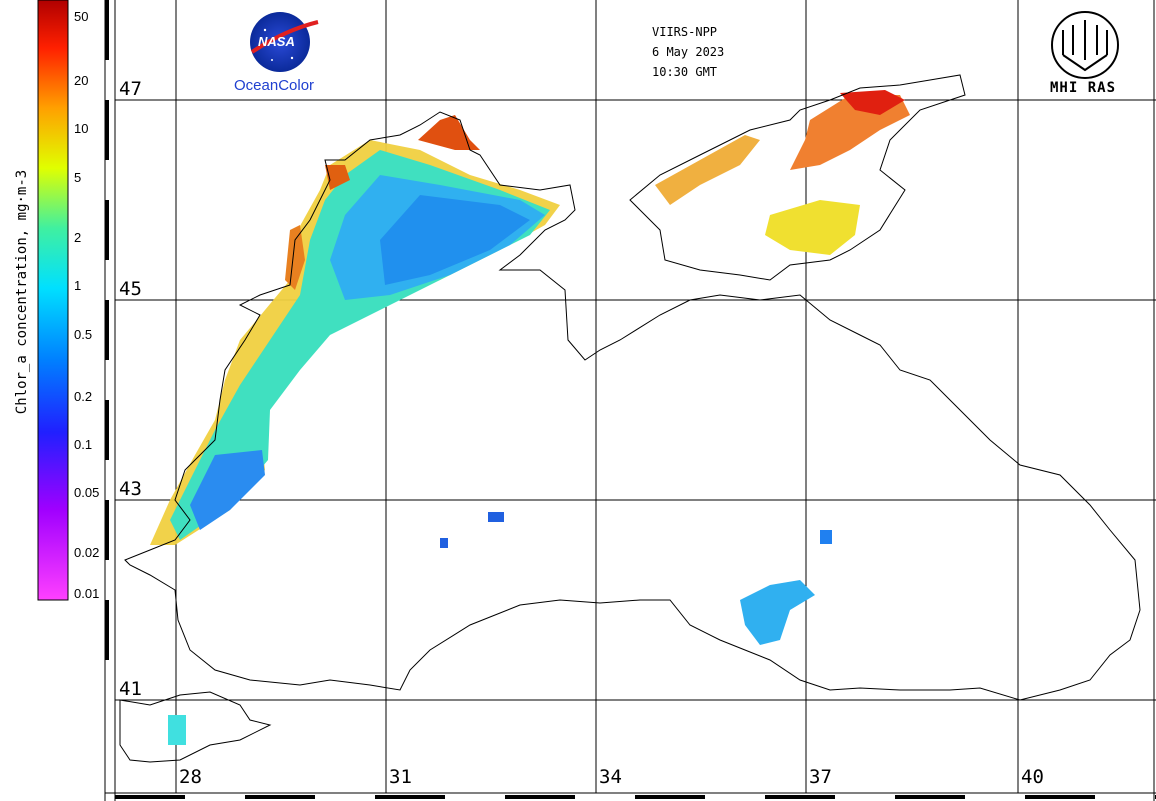 The width and height of the screenshot is (1156, 801). What do you see at coordinates (87, 492) in the screenshot?
I see `colorbar-tick: 0.05` at bounding box center [87, 492].